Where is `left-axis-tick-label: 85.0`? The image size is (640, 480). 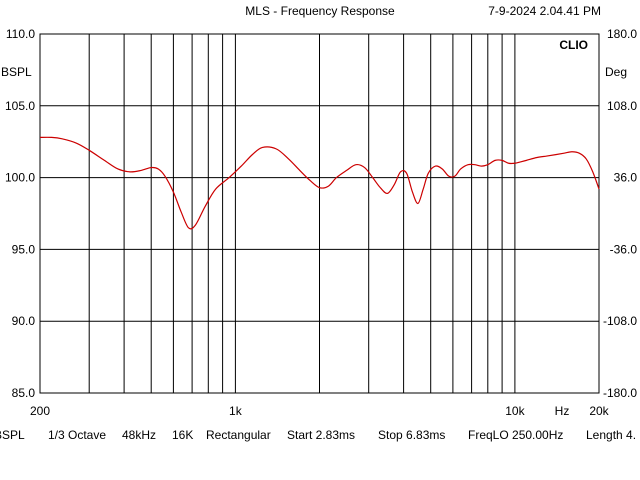 left-axis-tick-label: 85.0 is located at coordinates (24, 393).